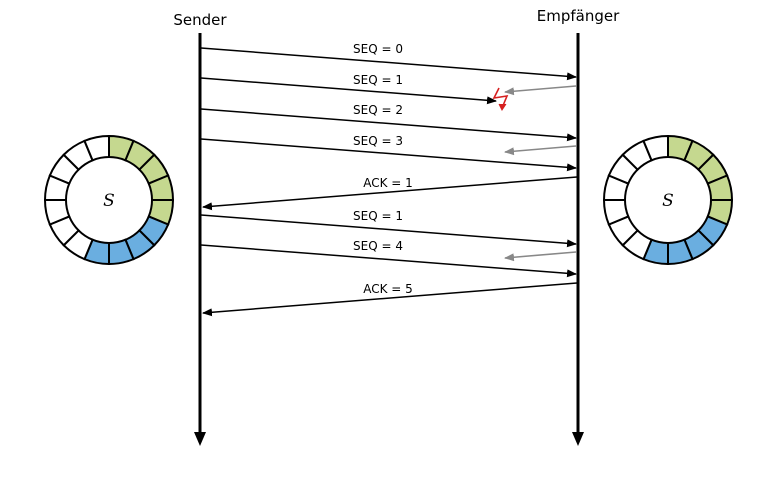  What do you see at coordinates (378, 49) in the screenshot?
I see `message-label: SEQ = 0` at bounding box center [378, 49].